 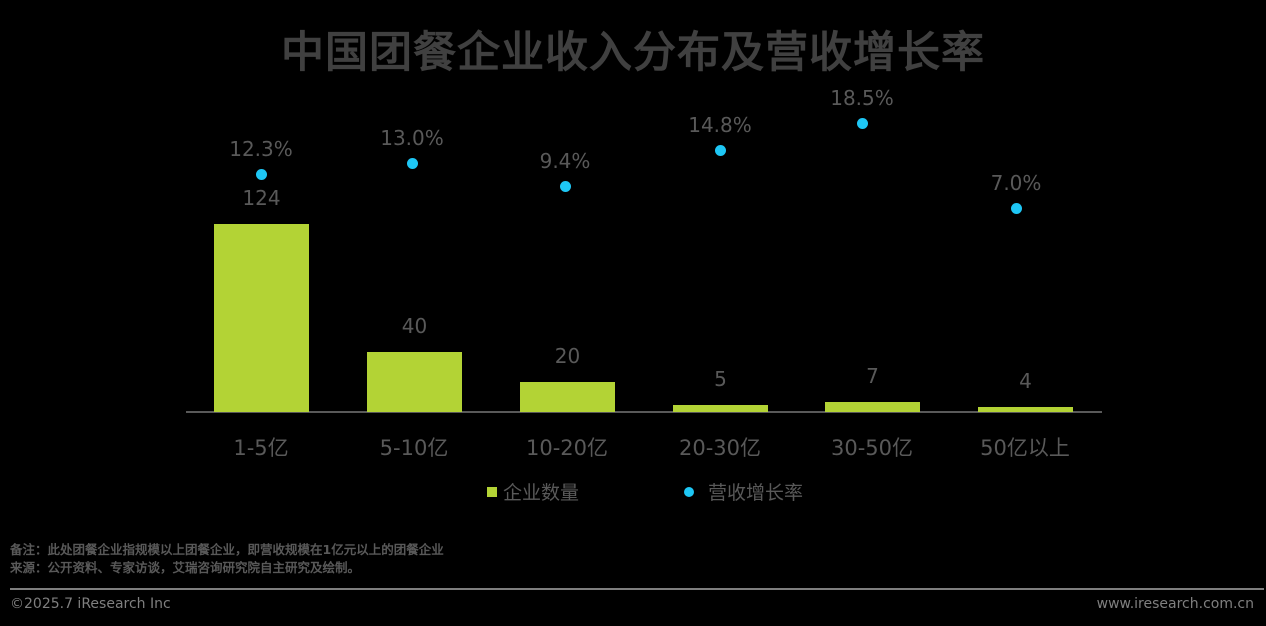 I want to click on bar-value-label: 4, so click(x=1025, y=381).